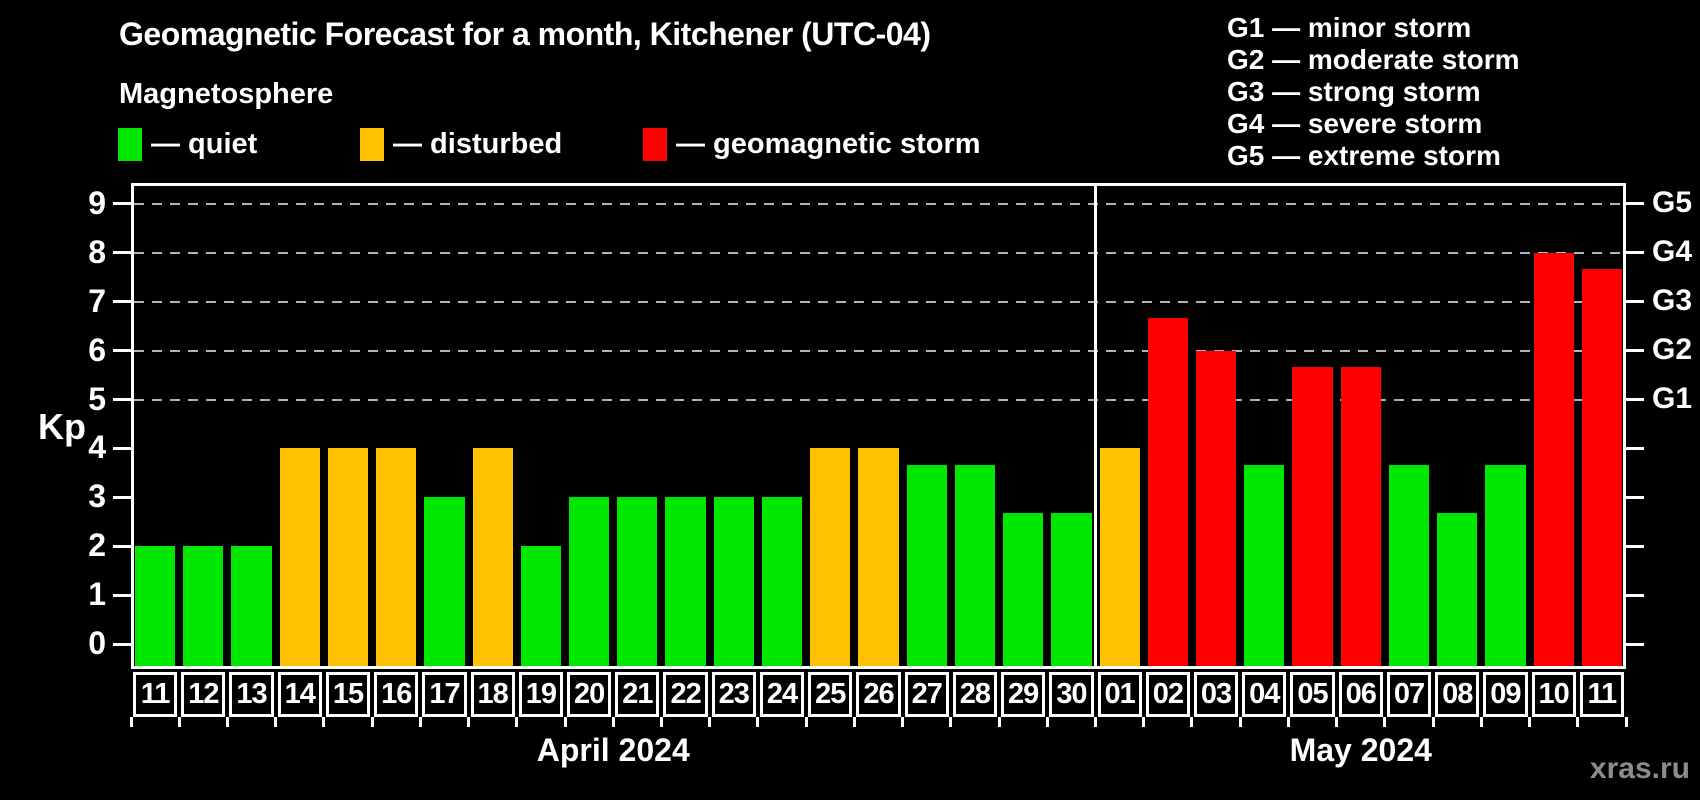 The width and height of the screenshot is (1700, 800). I want to click on y-tick-label-4: 4, so click(97, 447).